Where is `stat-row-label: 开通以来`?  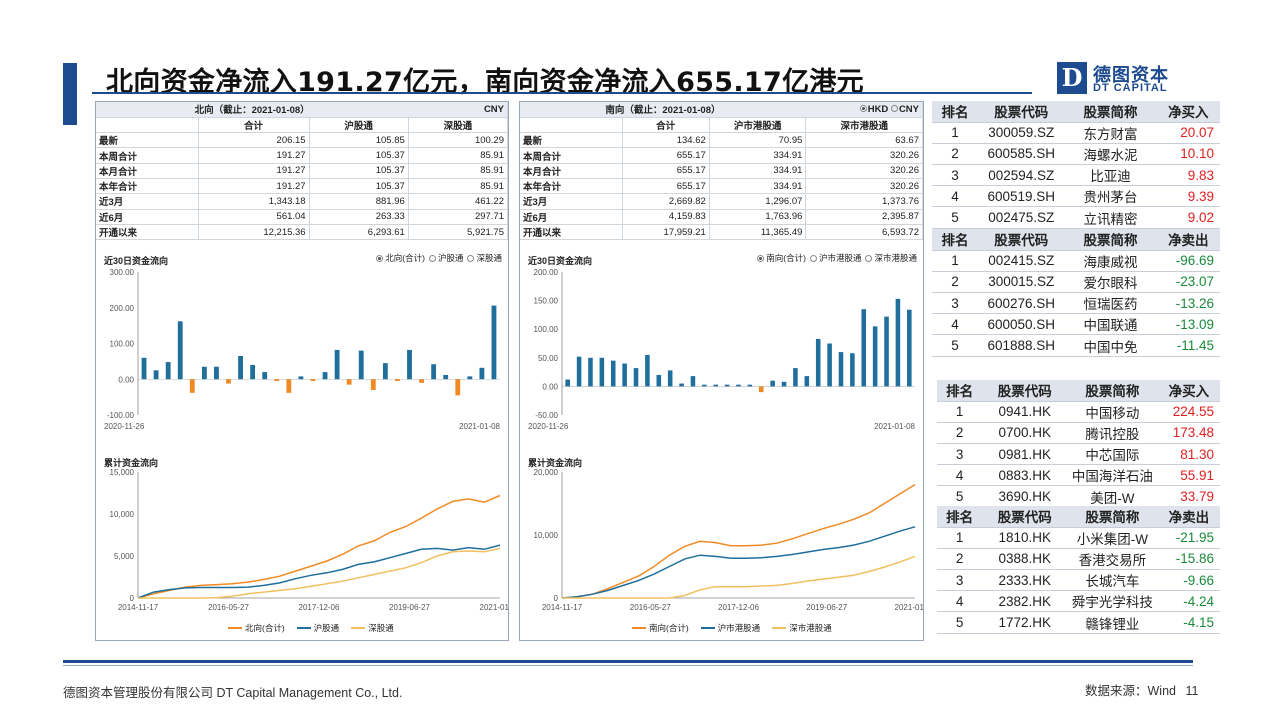 stat-row-label: 开通以来 is located at coordinates (147, 232).